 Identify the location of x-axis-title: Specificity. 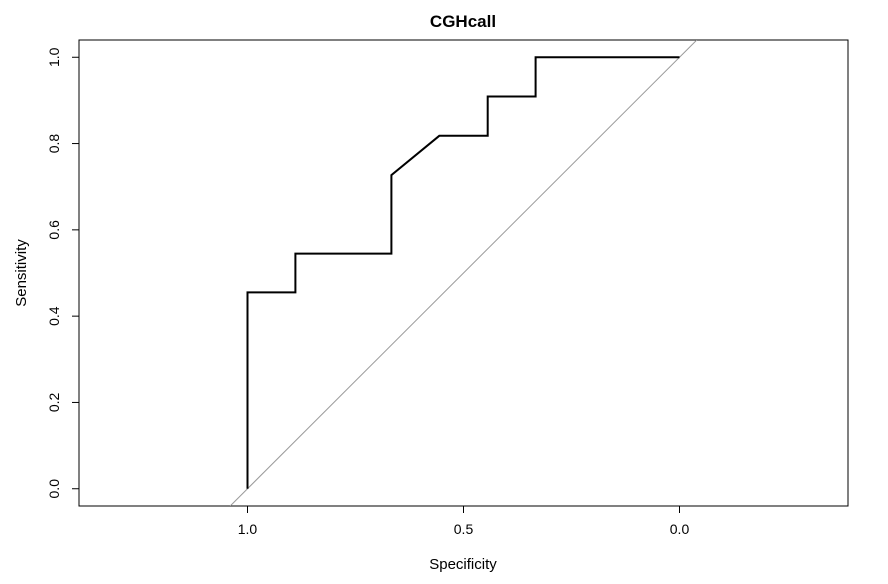
(463, 564).